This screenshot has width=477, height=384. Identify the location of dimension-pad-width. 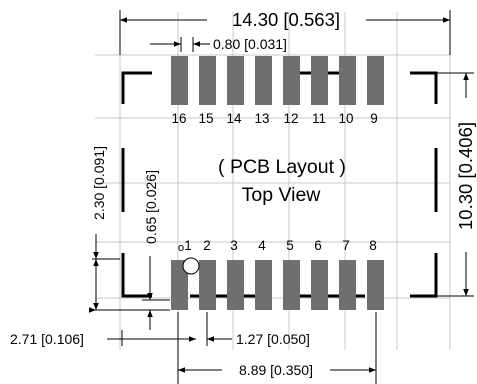
(156, 293).